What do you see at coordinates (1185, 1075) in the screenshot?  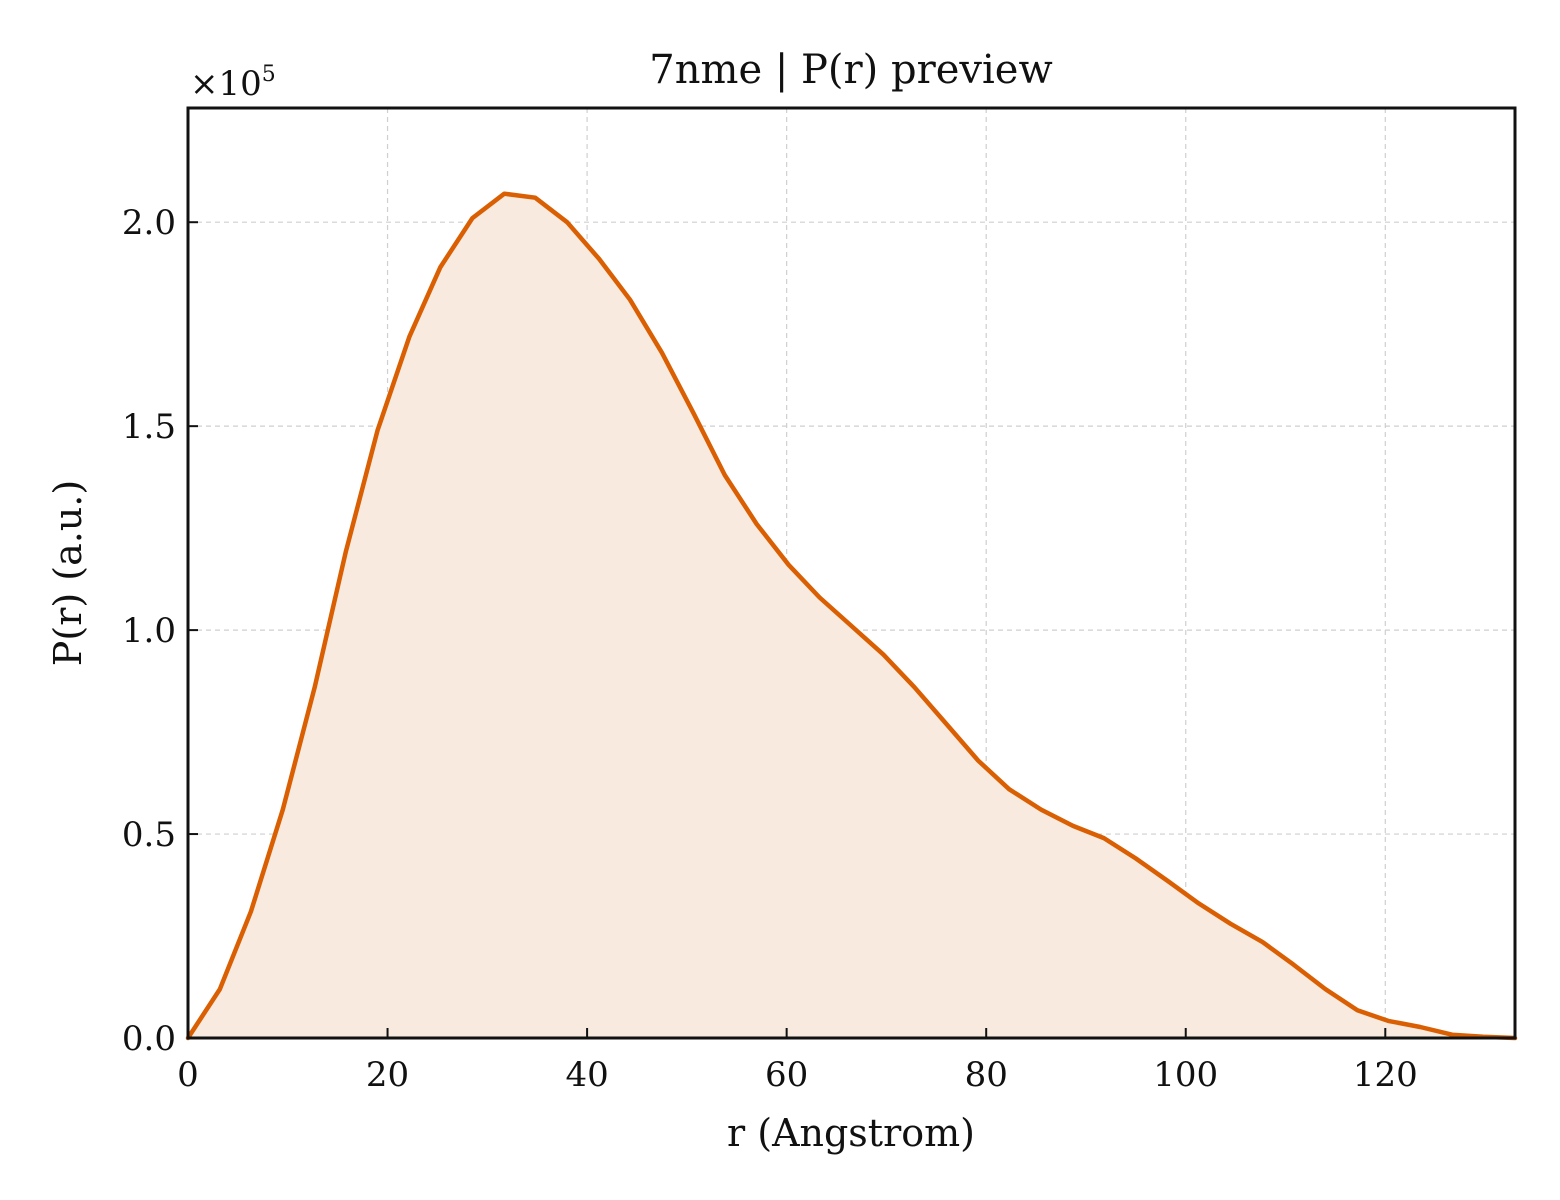 I see `x-tick-label: 100` at bounding box center [1185, 1075].